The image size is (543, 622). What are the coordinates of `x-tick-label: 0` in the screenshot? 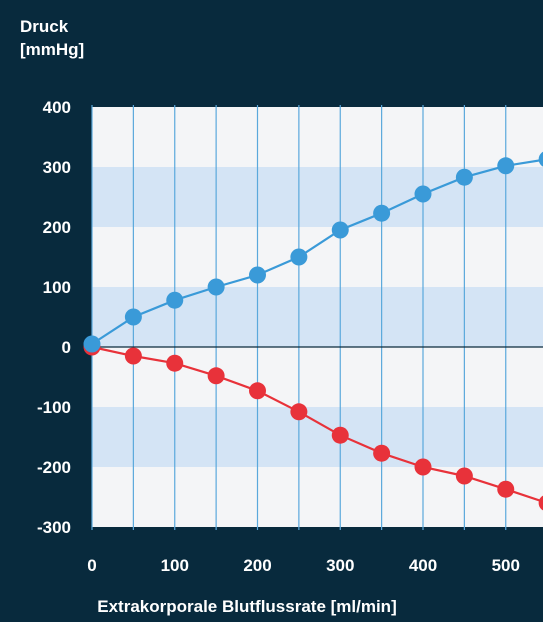 It's located at (91, 565).